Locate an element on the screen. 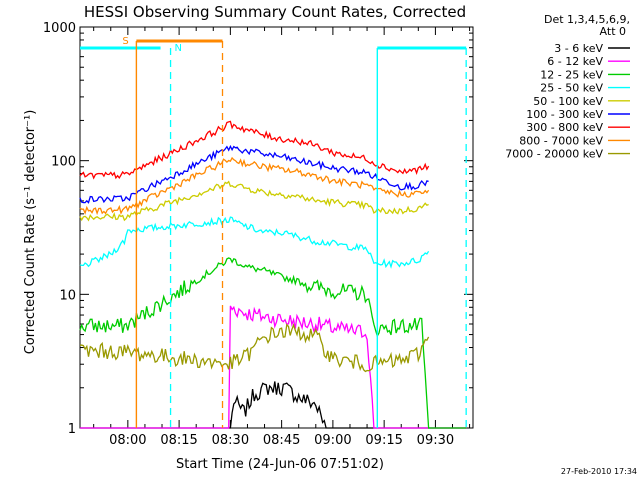 The width and height of the screenshot is (640, 480). x-tick-label: 08:45 is located at coordinates (281, 440).